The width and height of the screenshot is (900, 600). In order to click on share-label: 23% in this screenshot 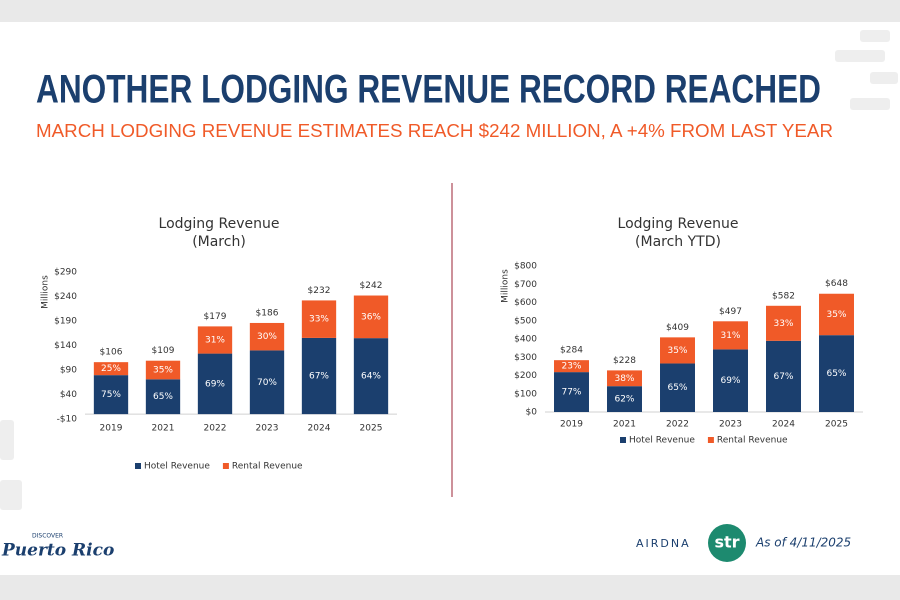, I will do `click(571, 367)`.